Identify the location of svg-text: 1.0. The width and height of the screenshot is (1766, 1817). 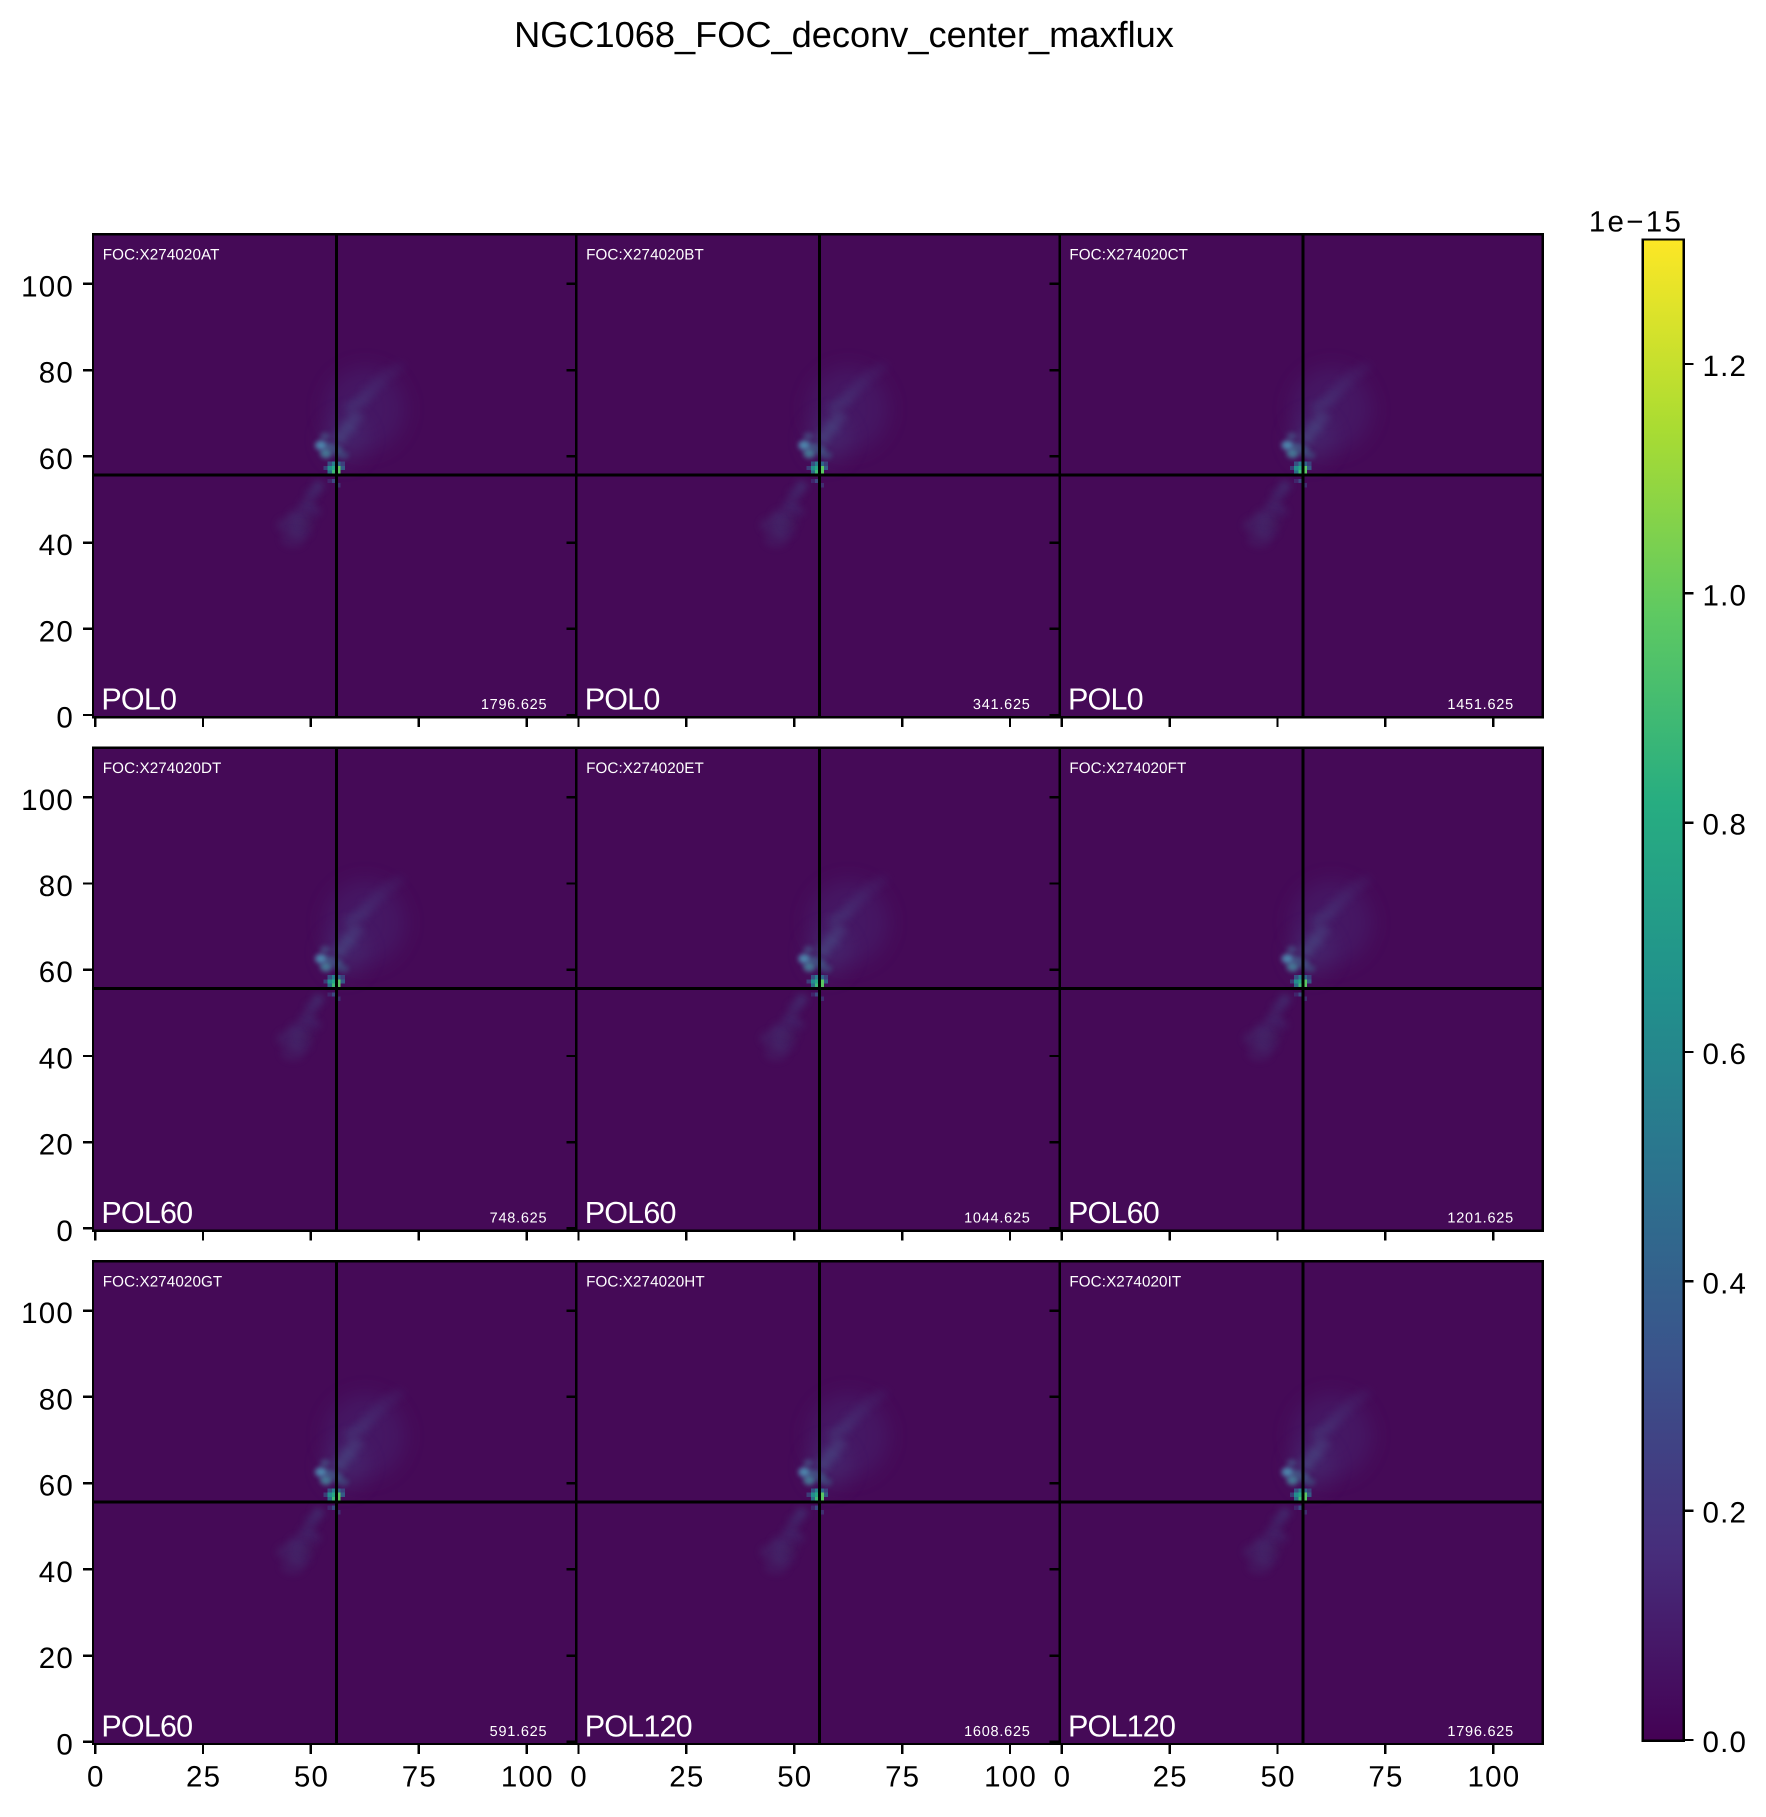
(1725, 595).